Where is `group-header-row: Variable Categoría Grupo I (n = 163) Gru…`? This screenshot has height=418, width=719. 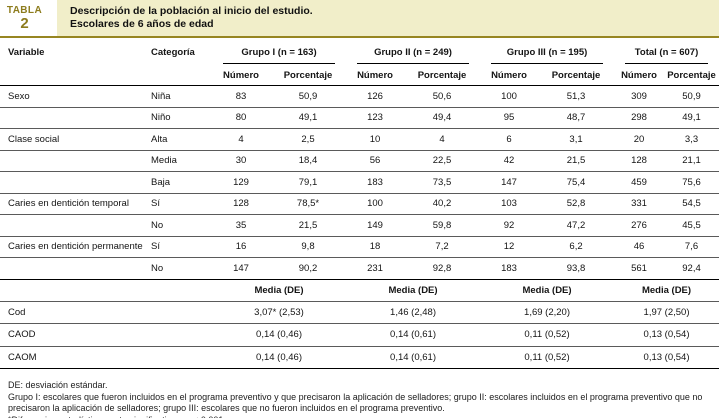
group-header-row: Variable Categoría Grupo I (n = 163) Gru… is located at coordinates (359, 65).